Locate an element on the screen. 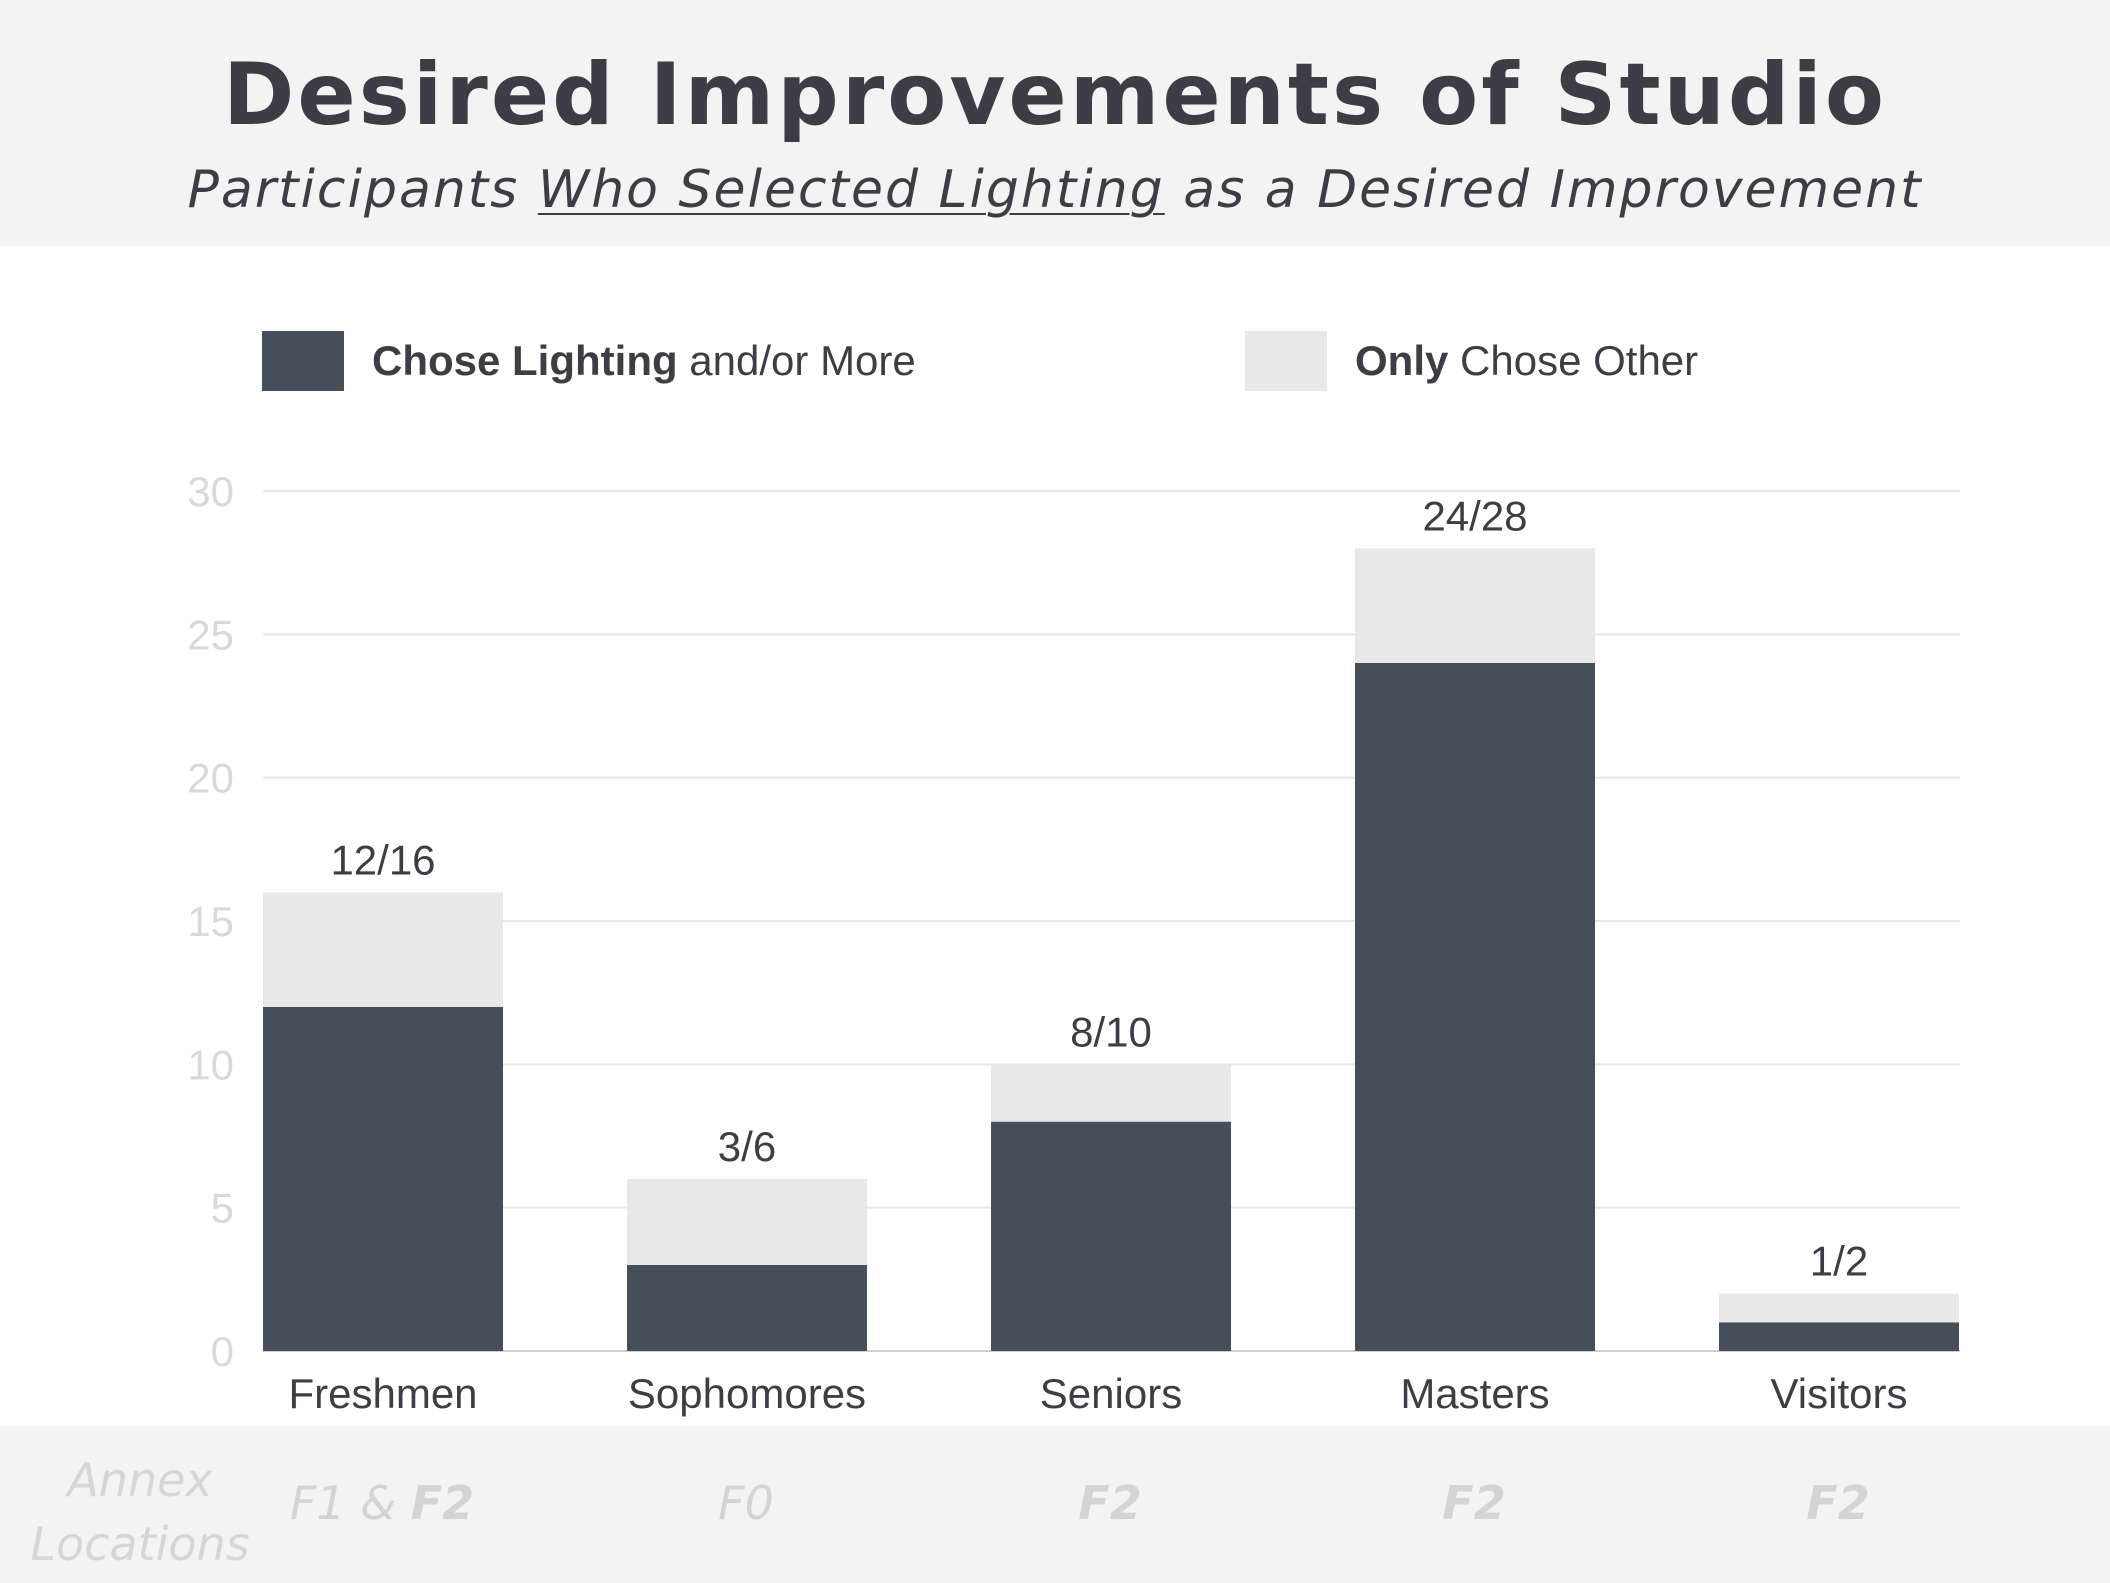  data-label: 1/2 is located at coordinates (1839, 1261).